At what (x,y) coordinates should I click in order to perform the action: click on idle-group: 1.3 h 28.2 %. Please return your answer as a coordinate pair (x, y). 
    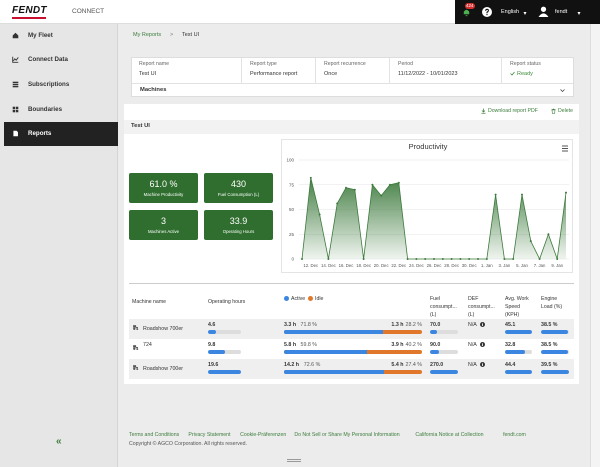
    Looking at the image, I should click on (403, 325).